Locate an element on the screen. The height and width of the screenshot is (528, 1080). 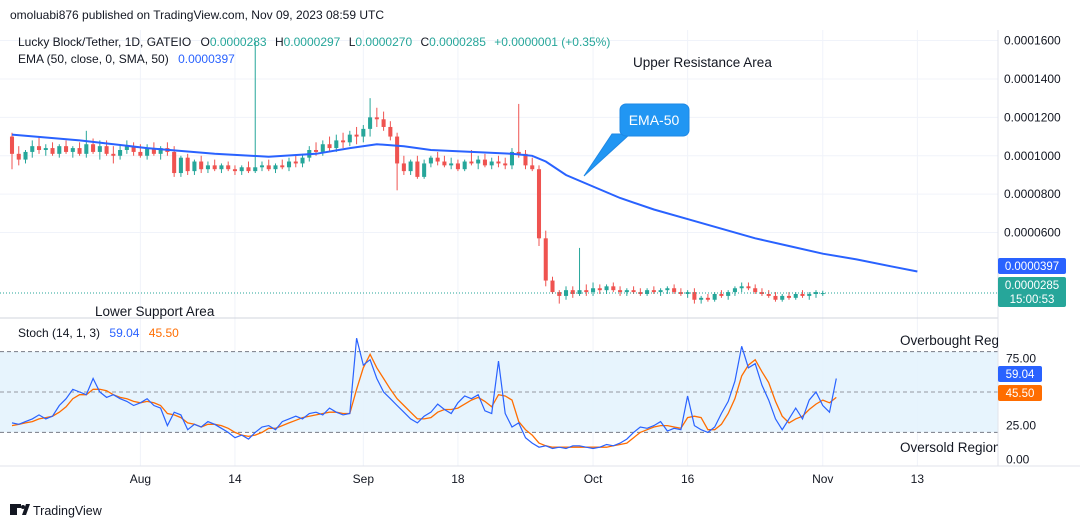
low-label: L is located at coordinates (352, 42).